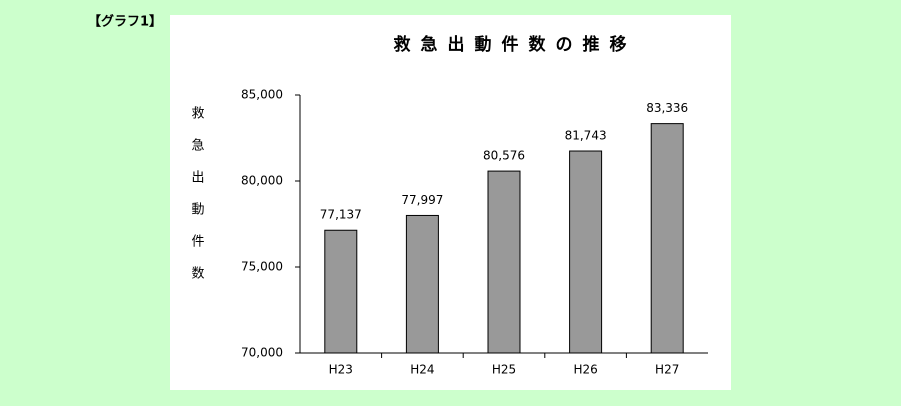 This screenshot has height=406, width=901. What do you see at coordinates (504, 370) in the screenshot?
I see `x-tick-label: H25` at bounding box center [504, 370].